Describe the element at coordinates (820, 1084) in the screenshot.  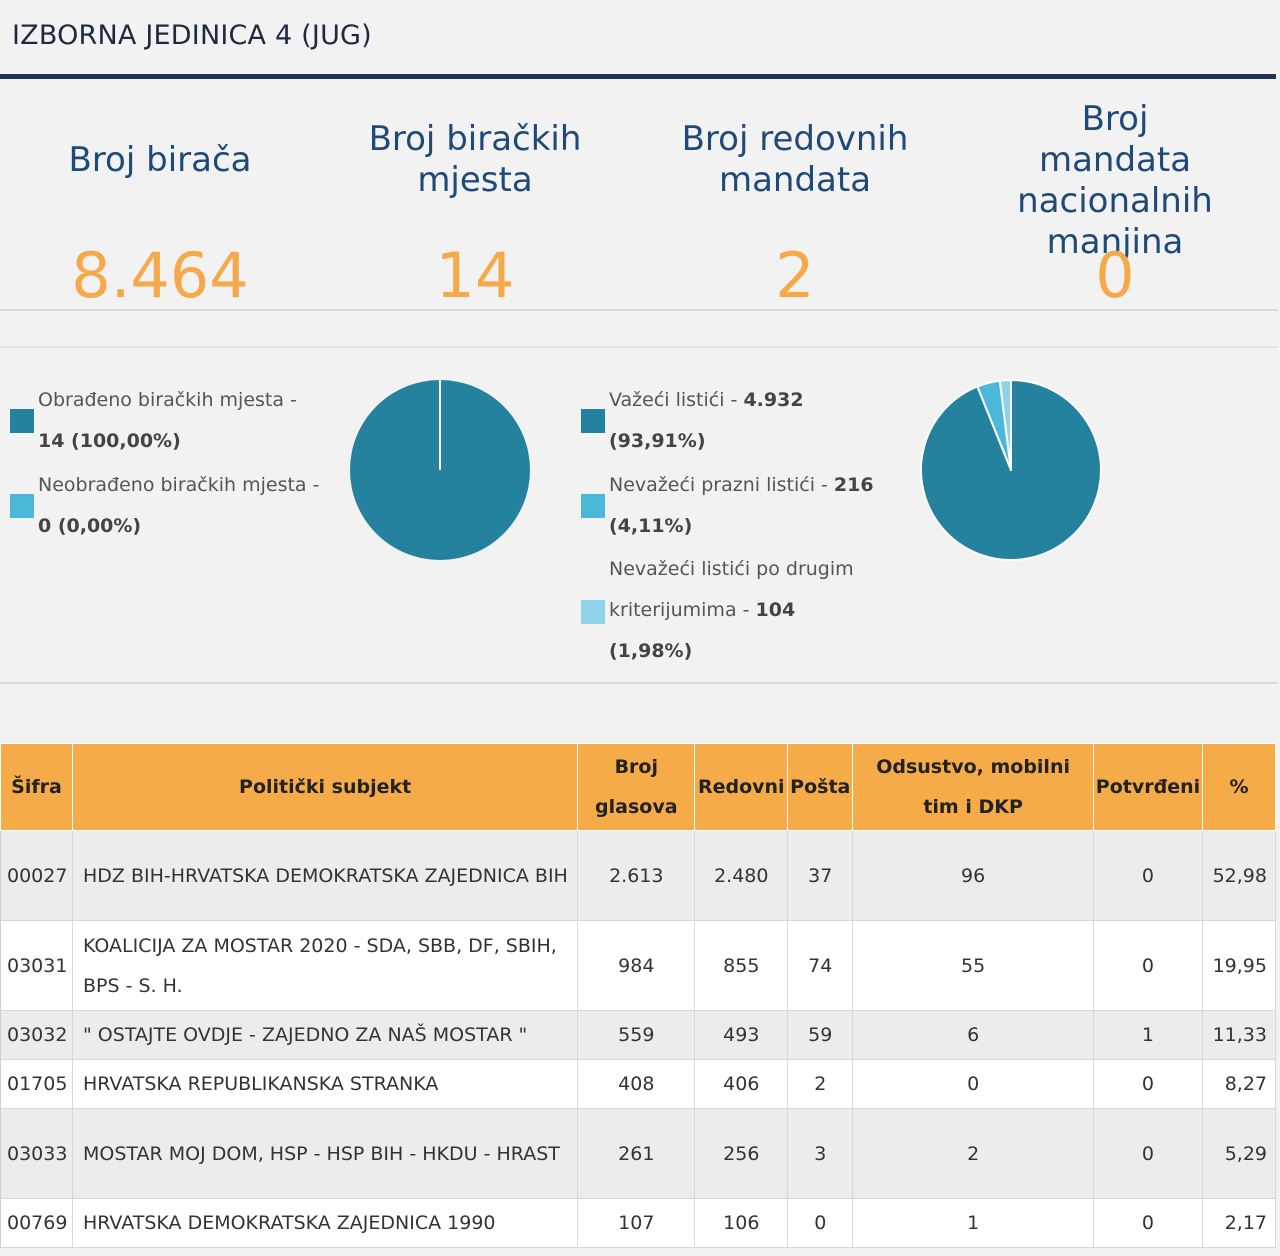
I see `cell-mail: 2` at that location.